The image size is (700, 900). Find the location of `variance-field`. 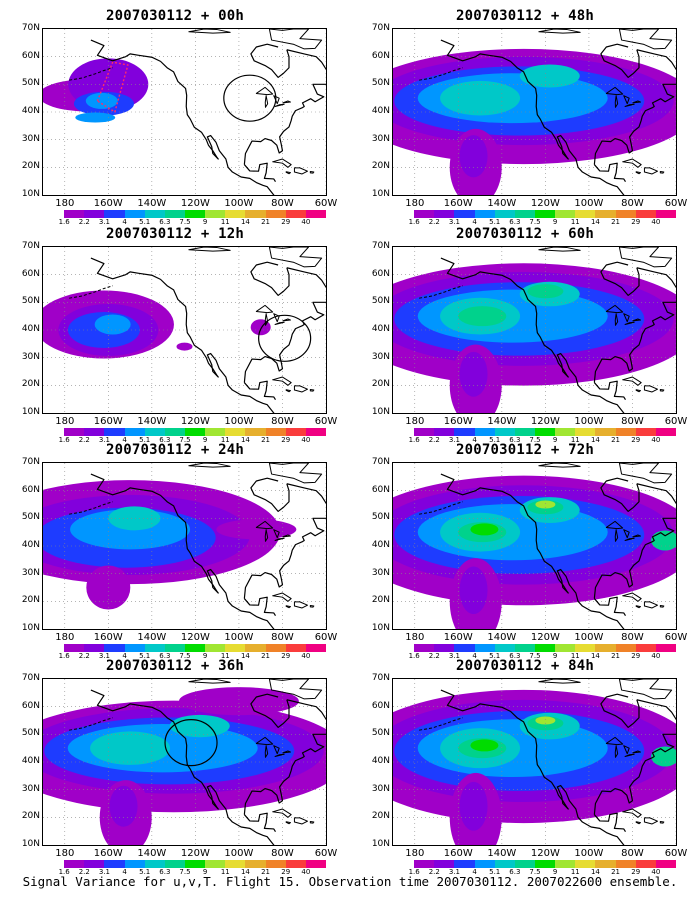

variance-field is located at coordinates (184, 766).